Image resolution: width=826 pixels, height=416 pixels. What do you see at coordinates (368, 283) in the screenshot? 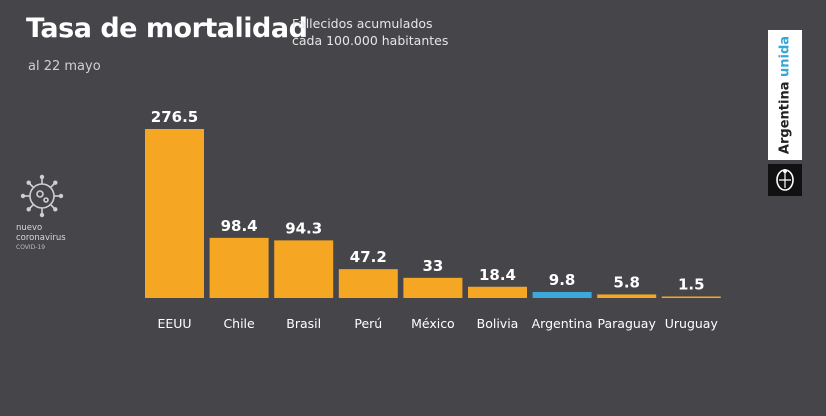
I see `bar-peru` at bounding box center [368, 283].